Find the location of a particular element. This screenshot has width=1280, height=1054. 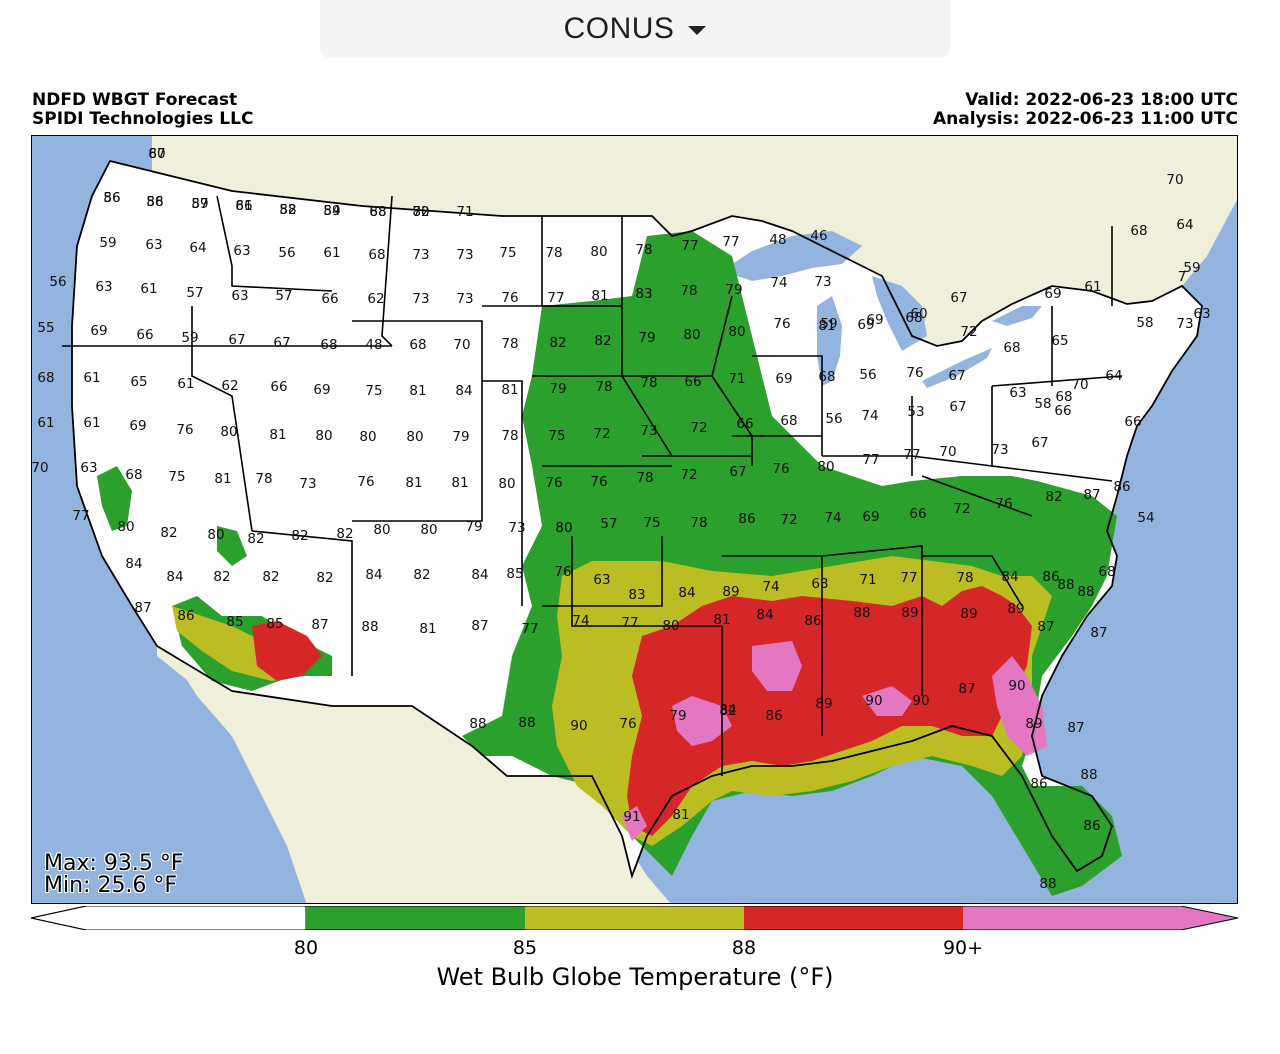

station-value: 60 is located at coordinates (918, 314).